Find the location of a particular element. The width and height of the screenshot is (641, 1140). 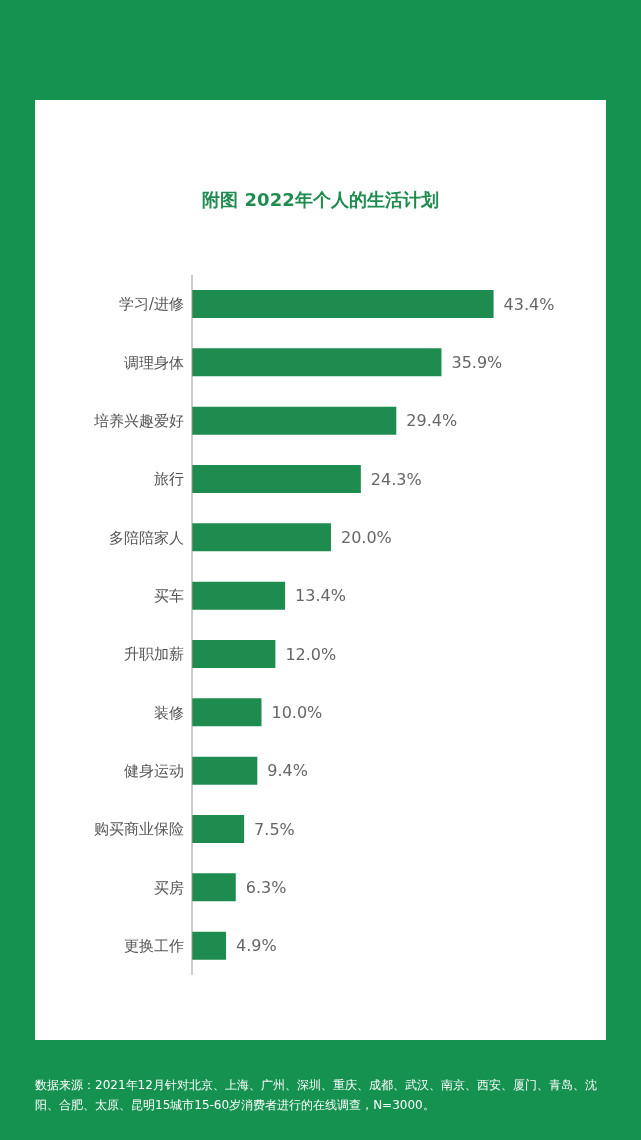

data-label: 7.5% is located at coordinates (274, 829).